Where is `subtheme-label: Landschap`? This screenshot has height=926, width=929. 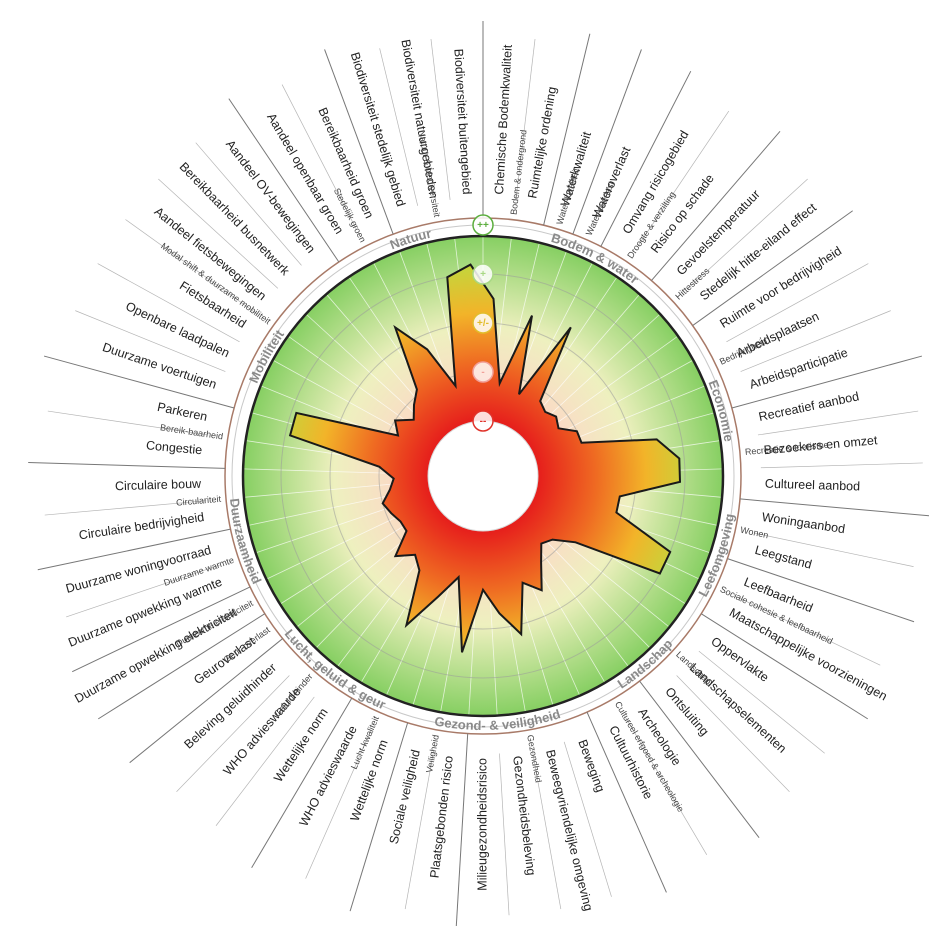 subtheme-label: Landschap is located at coordinates (693, 667).